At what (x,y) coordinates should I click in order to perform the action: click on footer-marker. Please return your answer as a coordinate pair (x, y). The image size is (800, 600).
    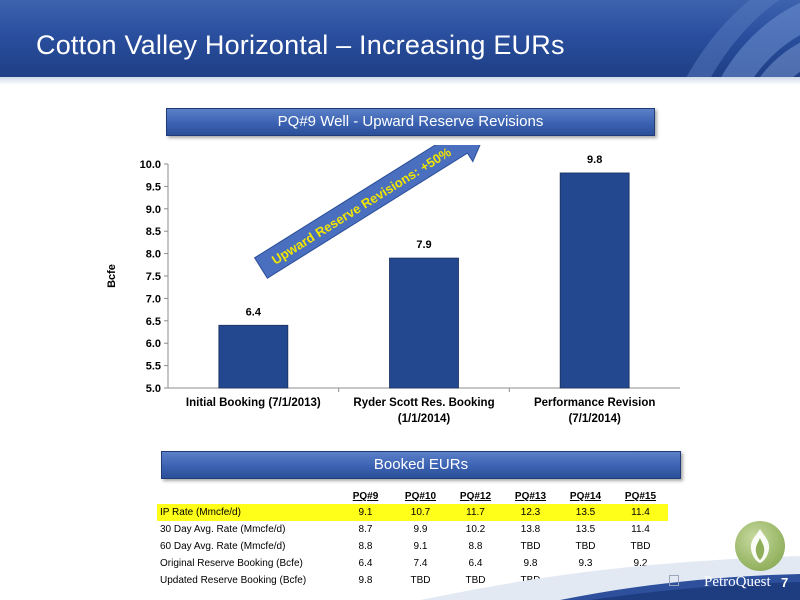
    Looking at the image, I should click on (674, 580).